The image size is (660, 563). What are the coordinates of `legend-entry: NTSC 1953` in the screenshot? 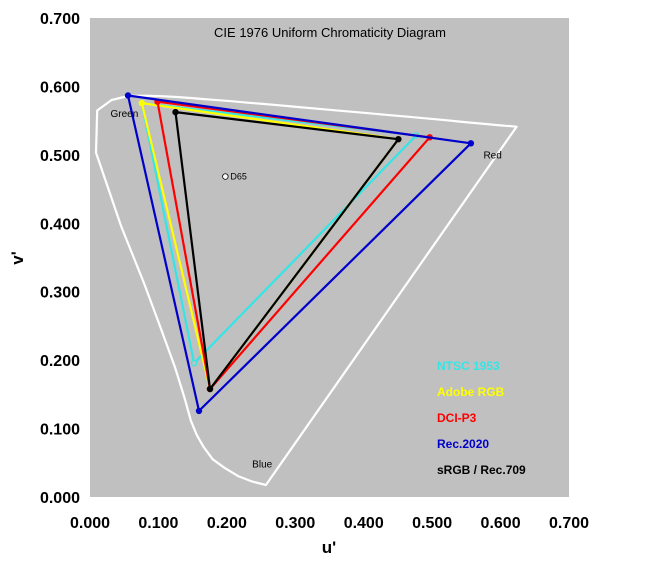 It's located at (468, 366).